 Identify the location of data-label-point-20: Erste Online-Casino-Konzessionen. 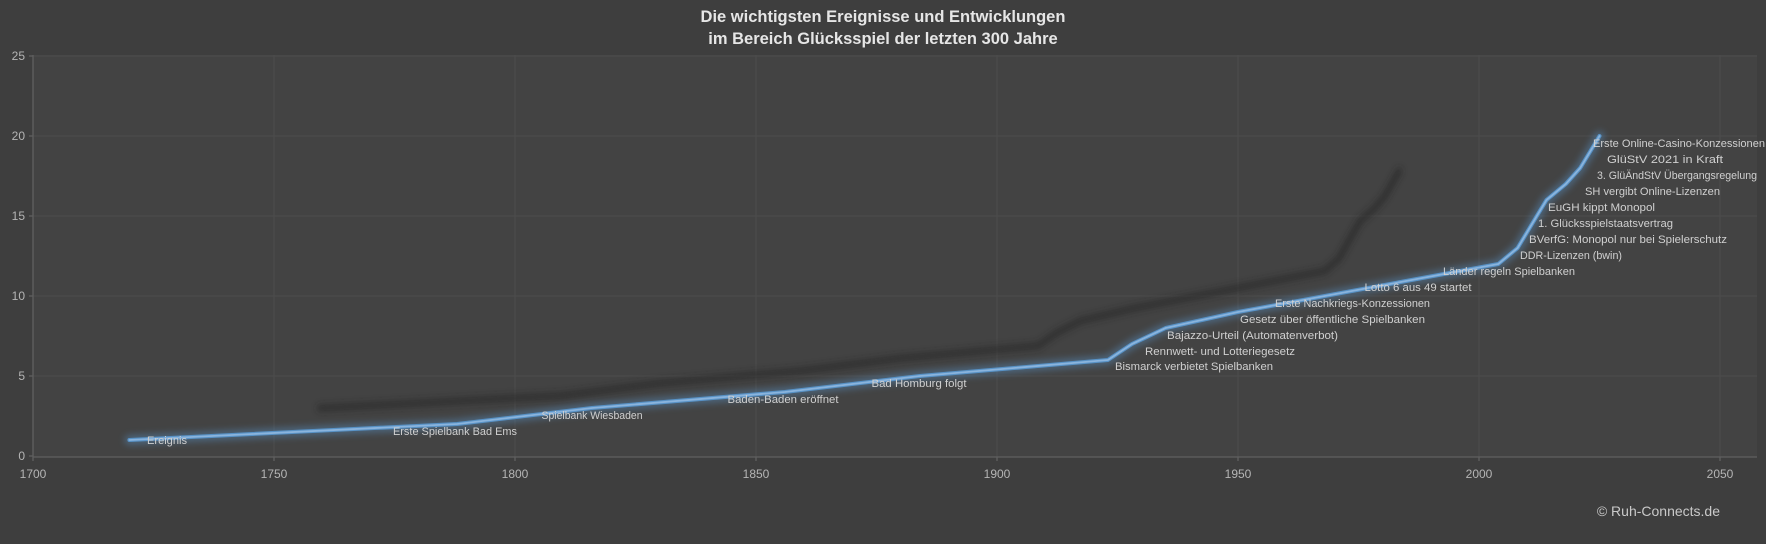
(1679, 144).